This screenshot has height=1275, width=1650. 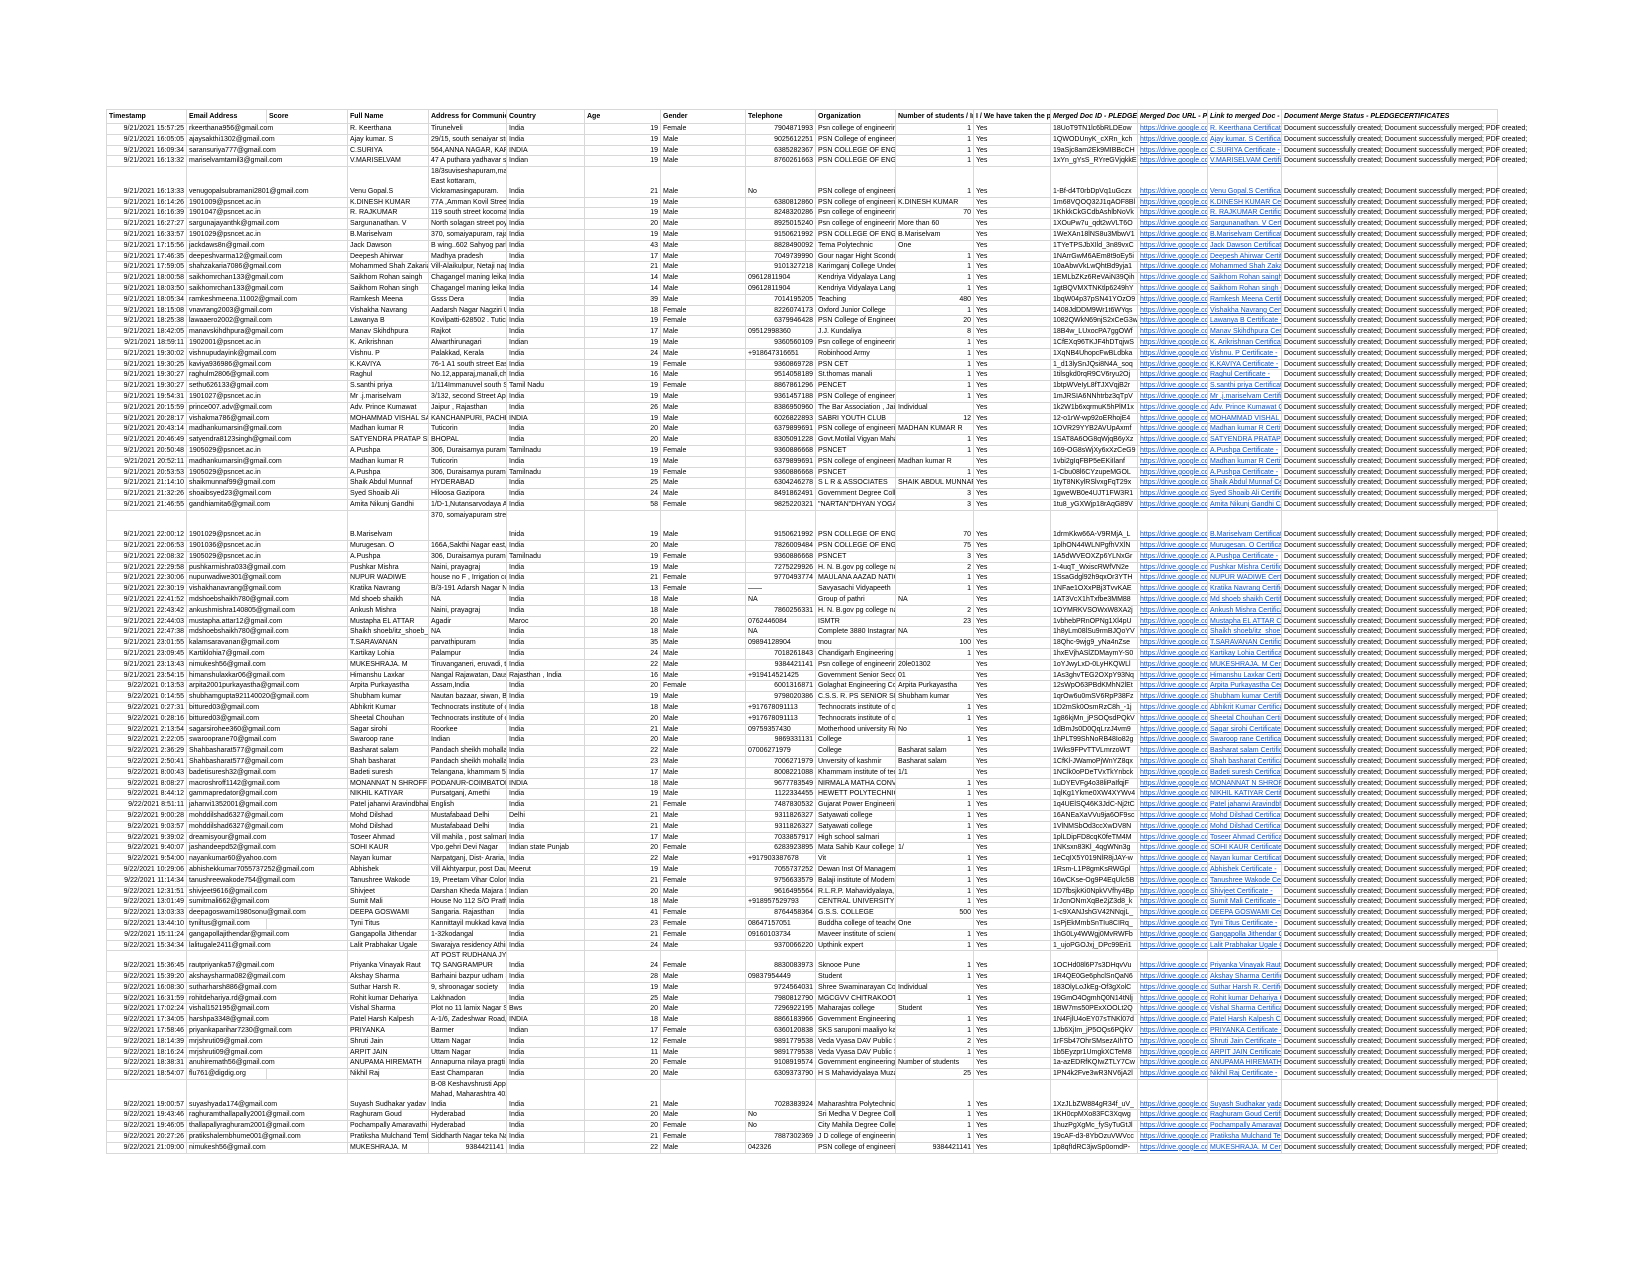 I want to click on merged-doc-link: Md shoeb shaikh Certificate -, so click(x=1246, y=600).